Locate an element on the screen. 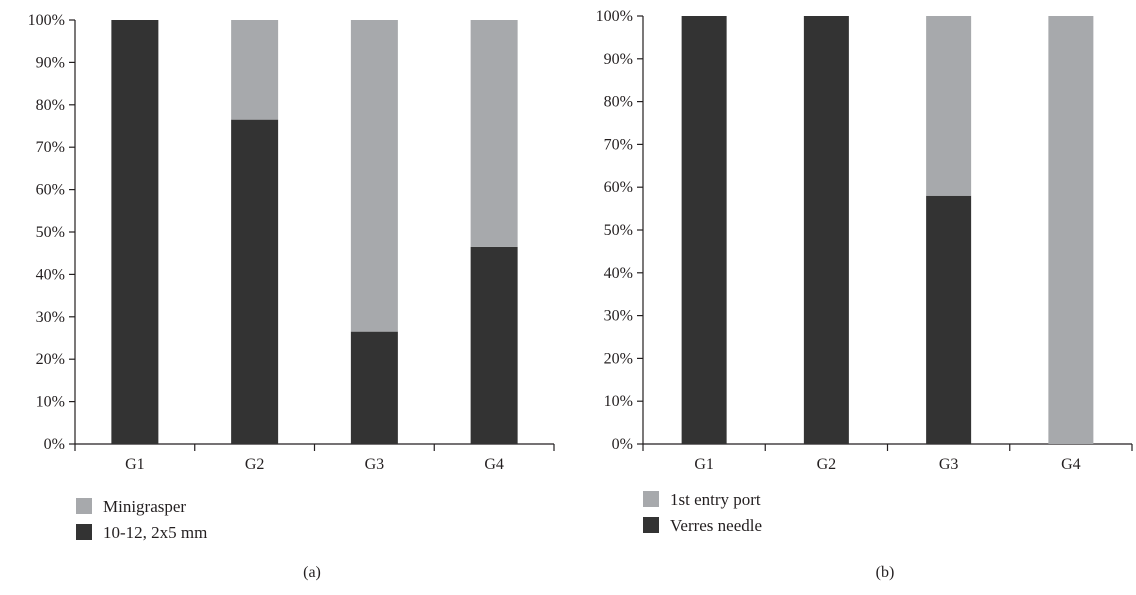 The height and width of the screenshot is (595, 1136). bar-10-12-2x5-mm-g2 is located at coordinates (255, 281).